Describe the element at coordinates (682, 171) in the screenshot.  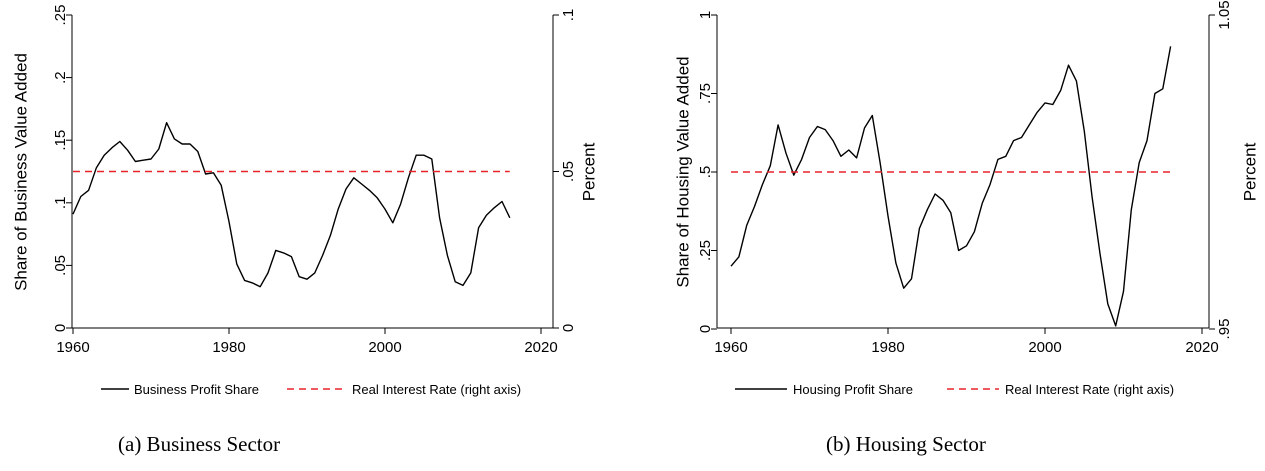
I see `y-axis-title: Share of Housing Value Added` at that location.